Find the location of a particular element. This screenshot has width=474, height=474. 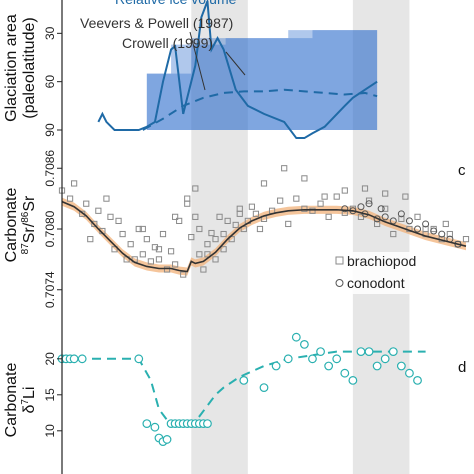

panel-letter-c: c is located at coordinates (462, 170).